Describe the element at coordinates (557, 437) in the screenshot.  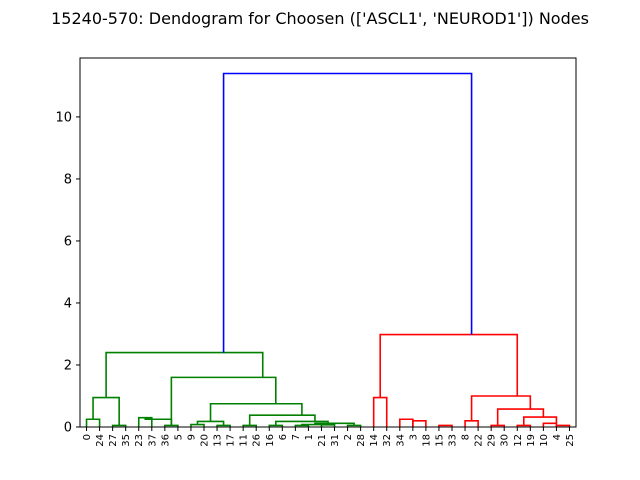
I see `x-tick-label-leaf-4: 4` at that location.